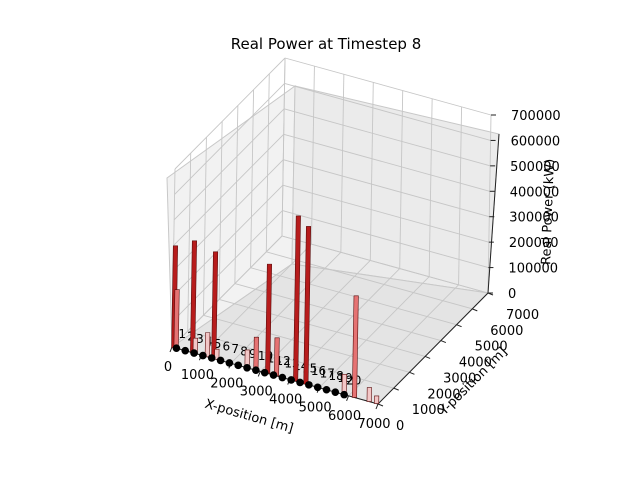  I want to click on node-label: 5, so click(218, 344).